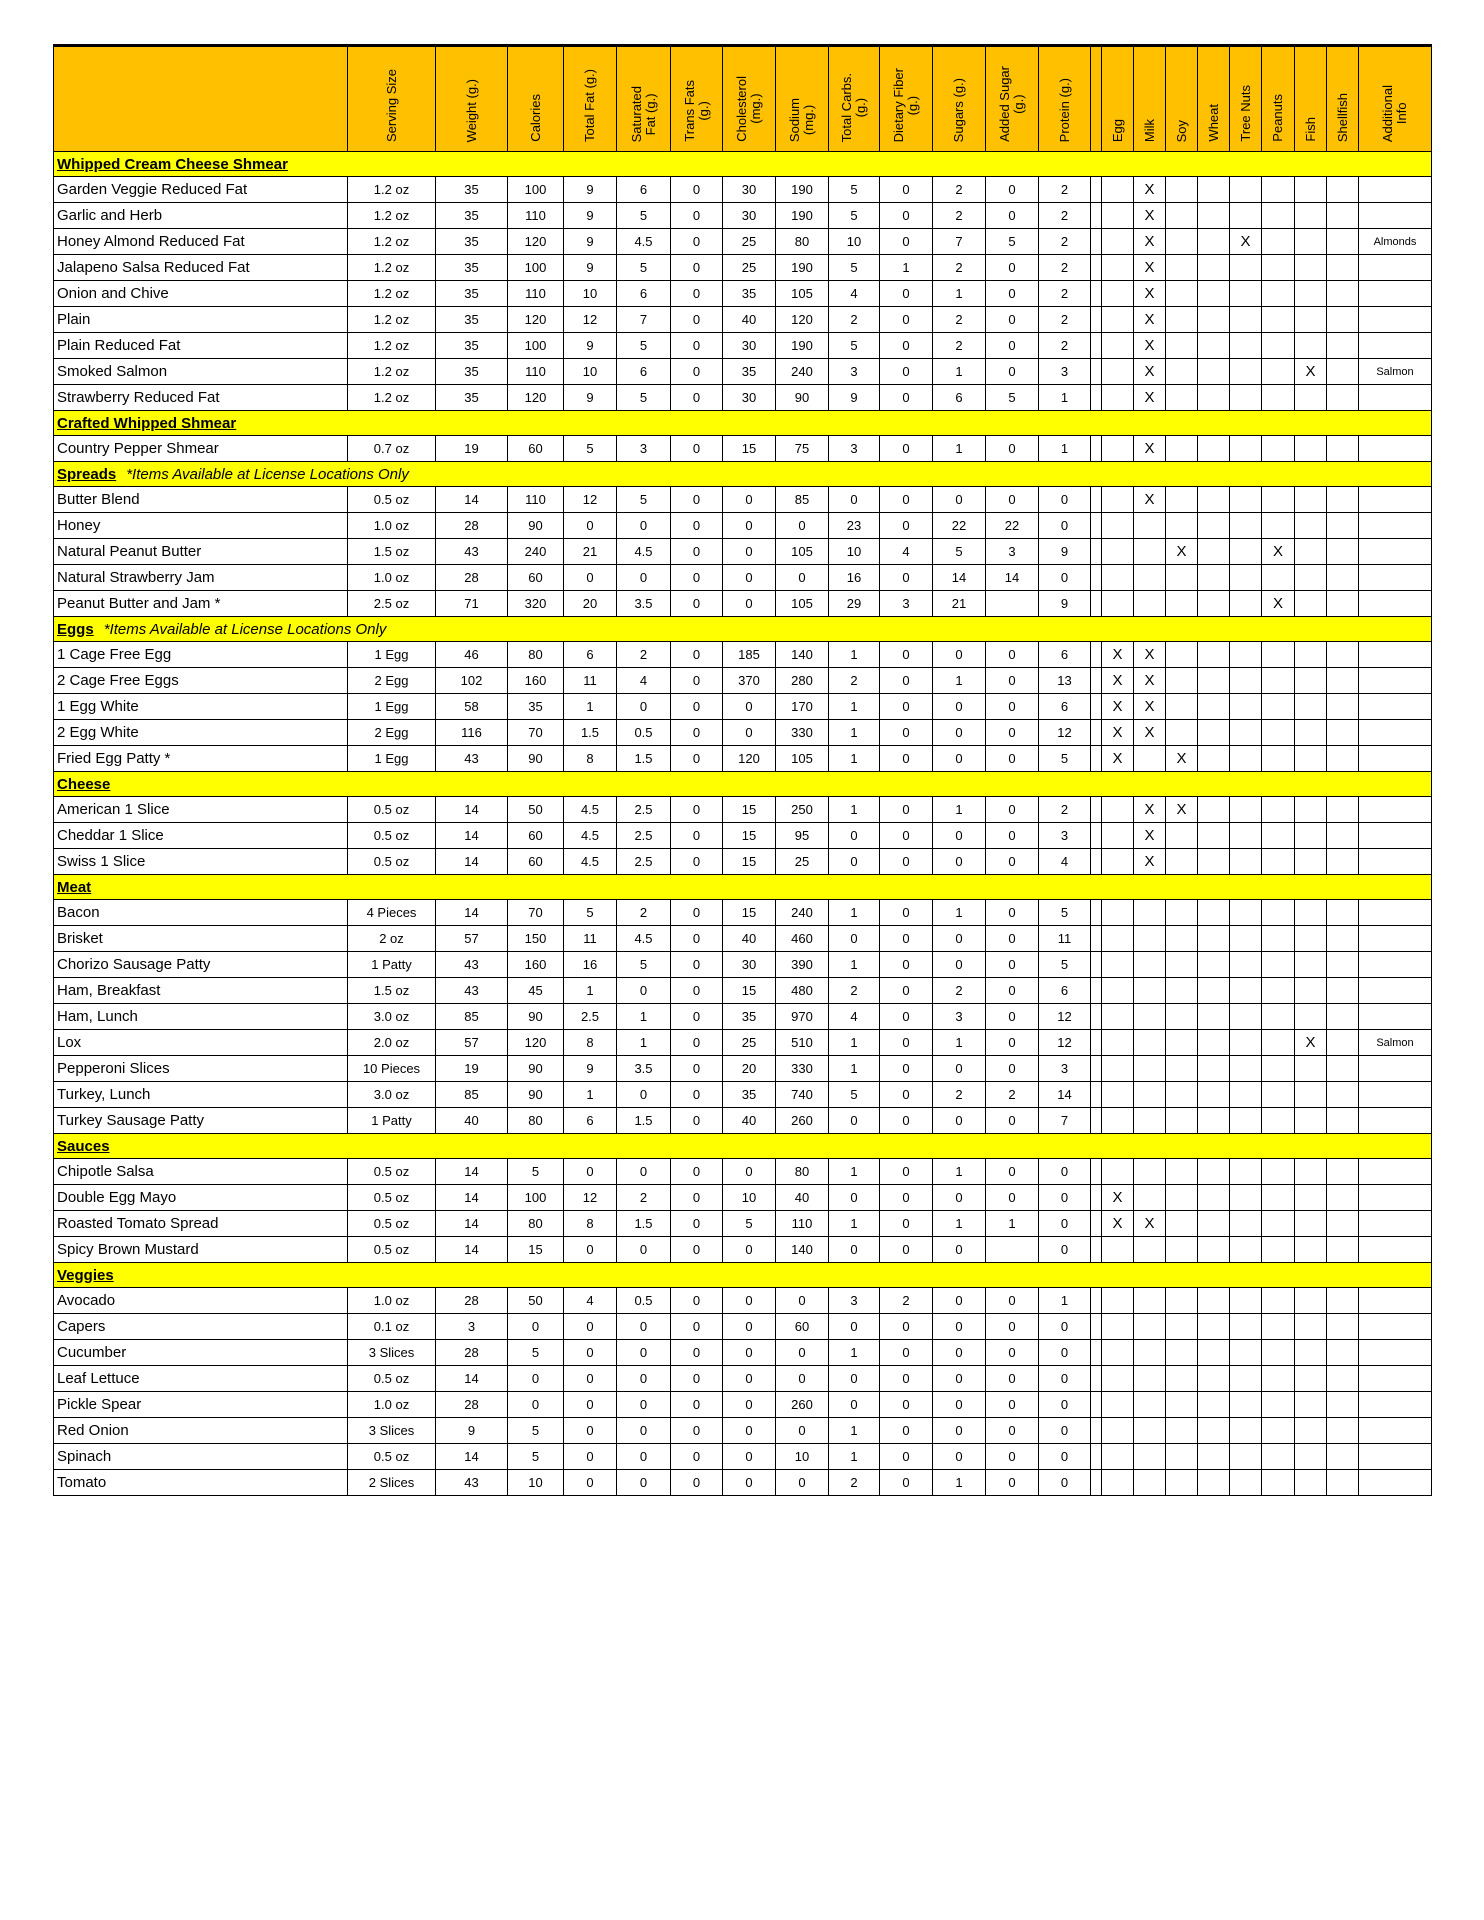  I want to click on cell-protein-g: 1, so click(1064, 448).